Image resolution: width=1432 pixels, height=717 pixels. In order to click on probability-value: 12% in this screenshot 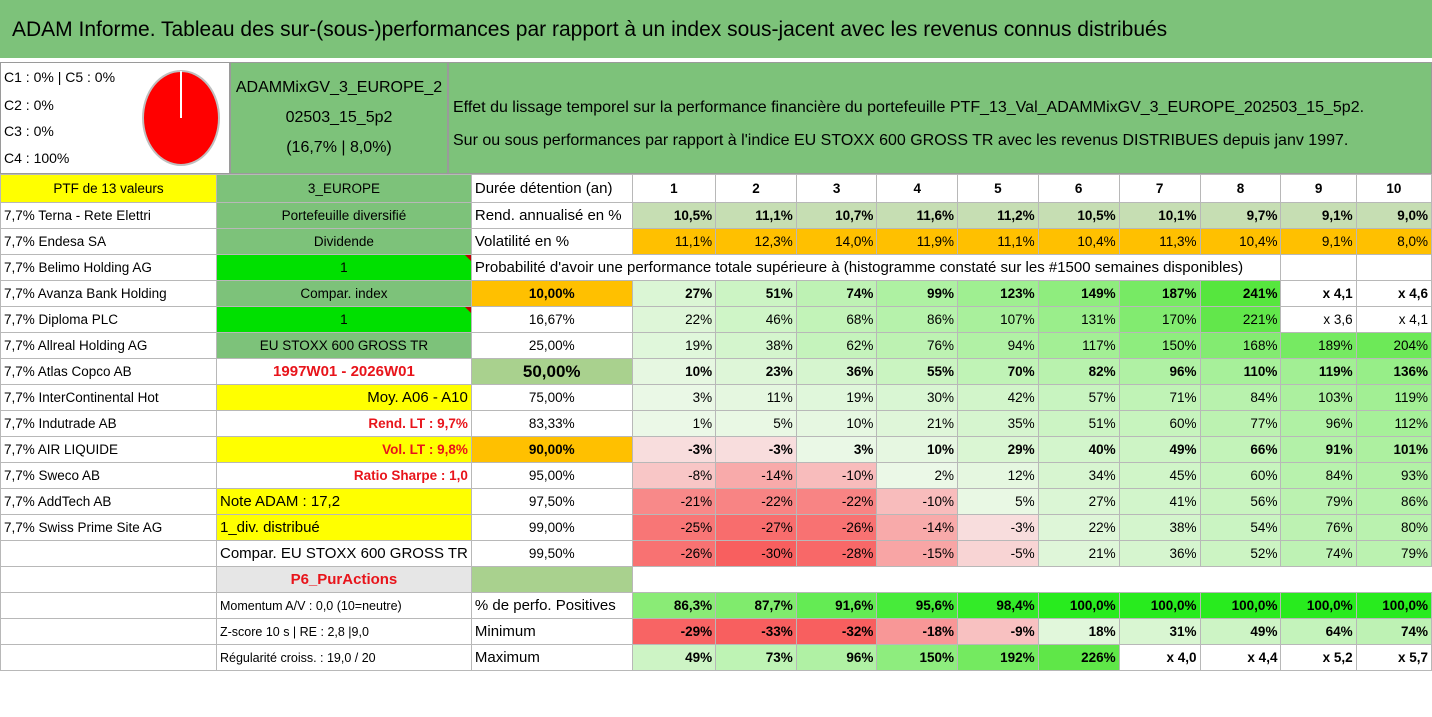, I will do `click(998, 475)`.